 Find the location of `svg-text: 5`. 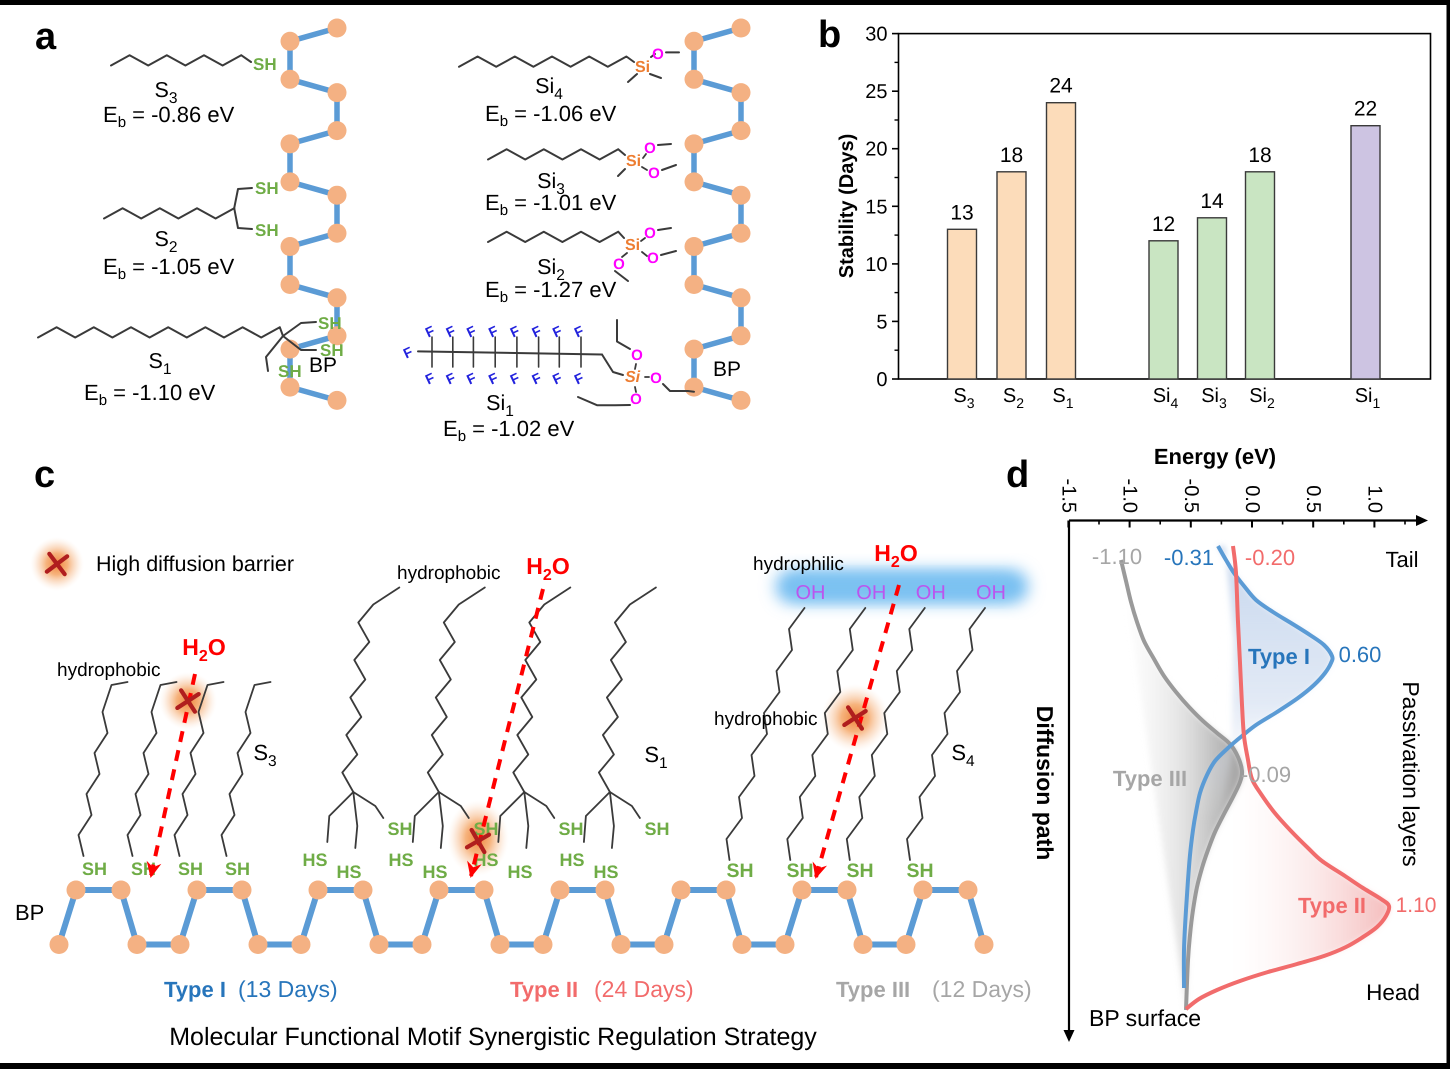

svg-text: 5 is located at coordinates (881, 322).